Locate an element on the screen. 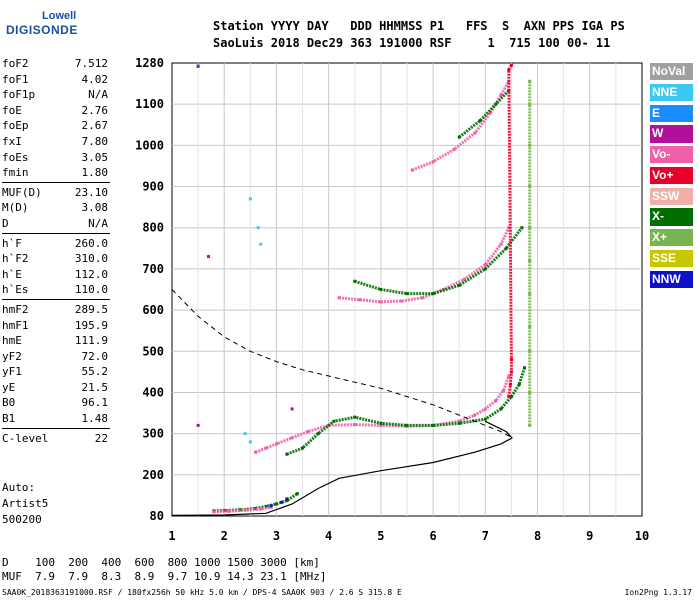 The height and width of the screenshot is (600, 700). param-name: foEp is located at coordinates (15, 126).